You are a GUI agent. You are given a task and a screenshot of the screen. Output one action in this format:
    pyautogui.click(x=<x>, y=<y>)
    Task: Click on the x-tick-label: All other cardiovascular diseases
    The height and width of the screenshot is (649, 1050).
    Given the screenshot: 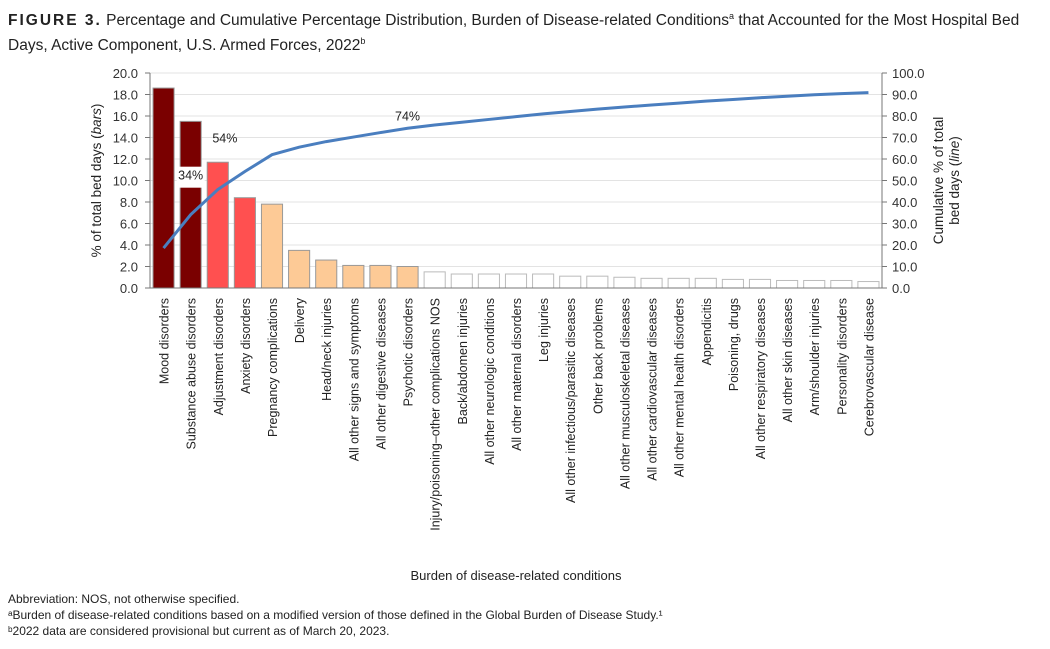 What is the action you would take?
    pyautogui.click(x=653, y=389)
    